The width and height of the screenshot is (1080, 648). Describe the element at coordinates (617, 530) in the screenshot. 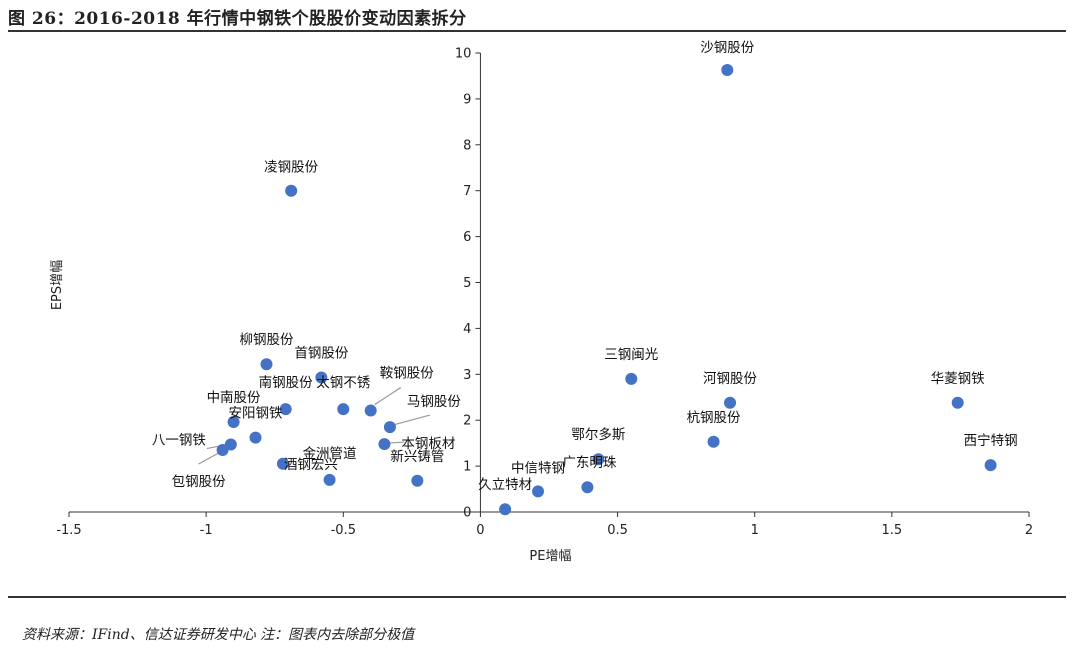

I see `x-tick-label: 0.5` at that location.